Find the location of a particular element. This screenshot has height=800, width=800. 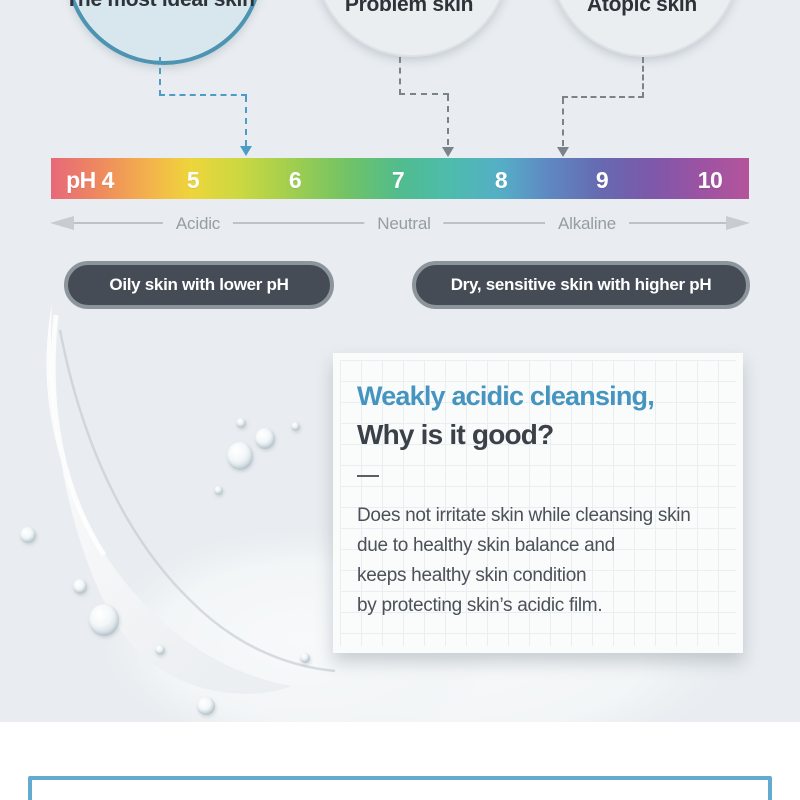

ideal-arrow-icon is located at coordinates (246, 151).